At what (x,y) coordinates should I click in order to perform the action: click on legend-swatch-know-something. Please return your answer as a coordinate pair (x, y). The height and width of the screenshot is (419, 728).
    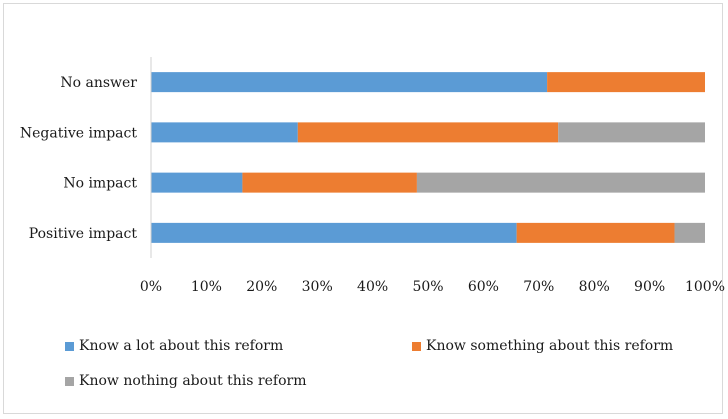
    Looking at the image, I should click on (416, 346).